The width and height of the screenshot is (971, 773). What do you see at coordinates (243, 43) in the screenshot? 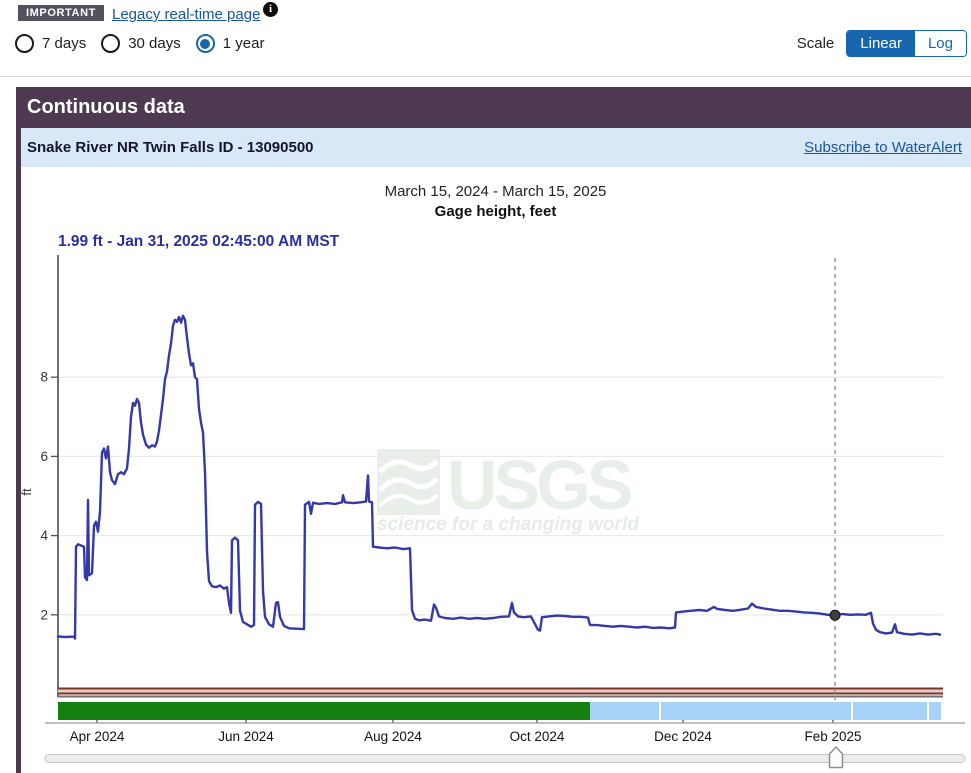
I see `radio-1-year-label: 1 year` at bounding box center [243, 43].